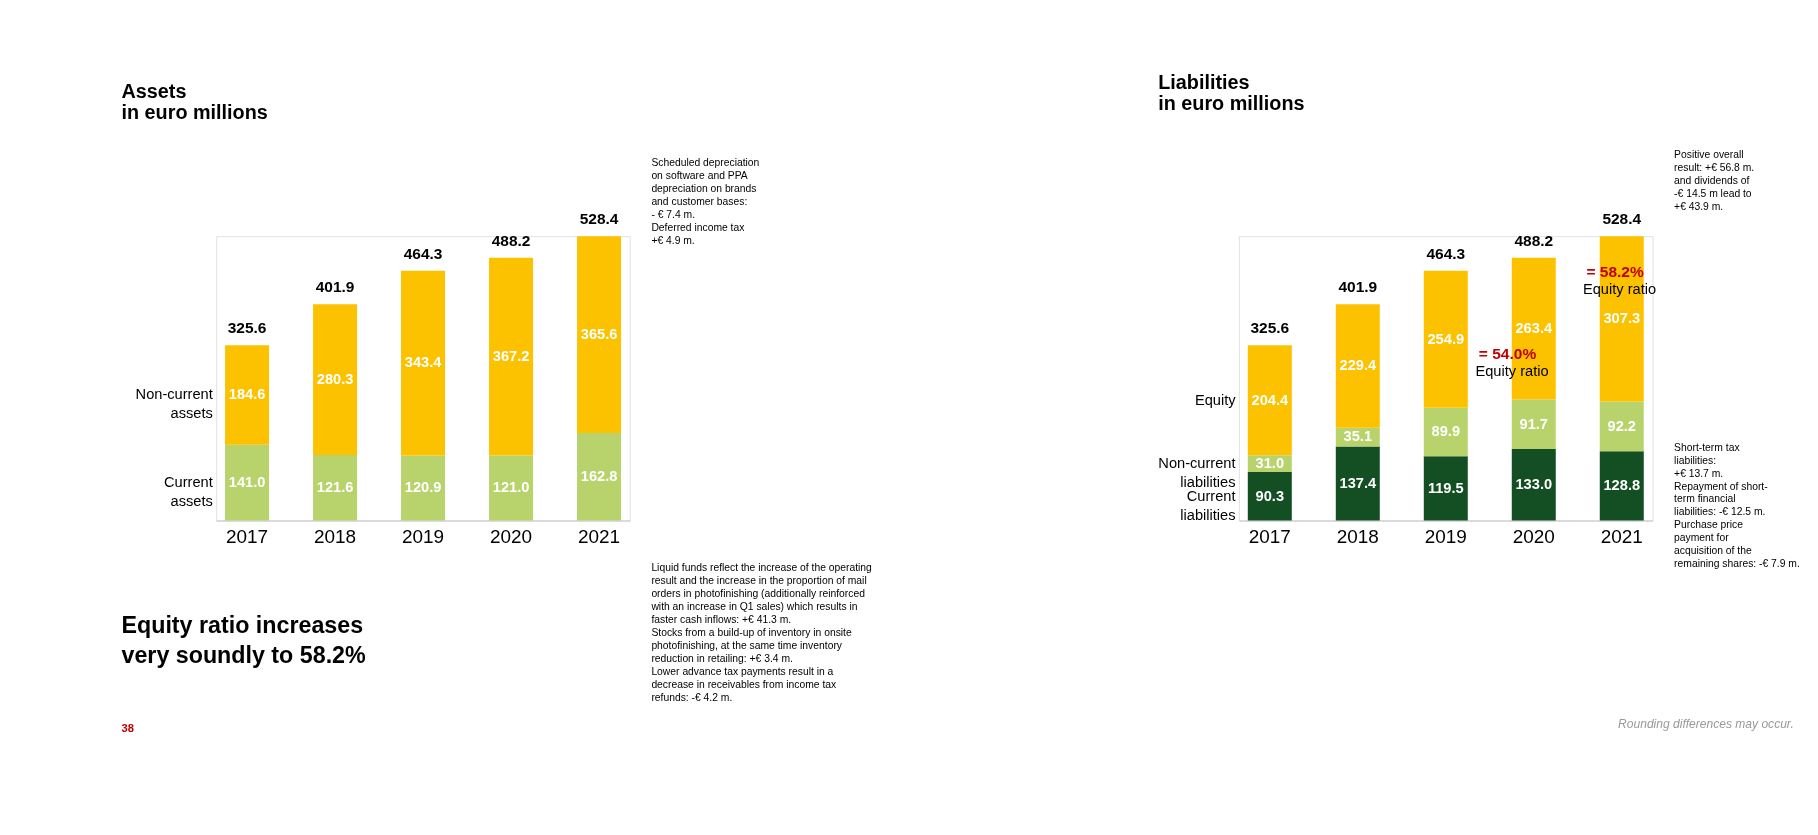 Image resolution: width=1818 pixels, height=835 pixels. Describe the element at coordinates (1208, 505) in the screenshot. I see `series-label: Current liabilities` at that location.